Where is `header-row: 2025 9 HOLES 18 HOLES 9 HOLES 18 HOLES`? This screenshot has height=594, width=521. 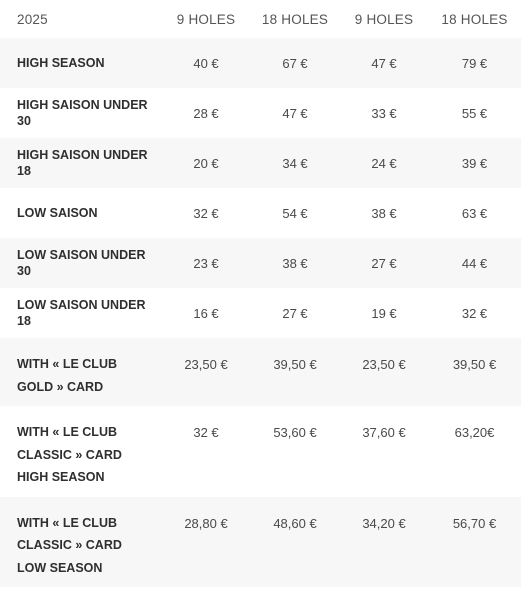 header-row: 2025 9 HOLES 18 HOLES 9 HOLES 18 HOLES is located at coordinates (260, 19).